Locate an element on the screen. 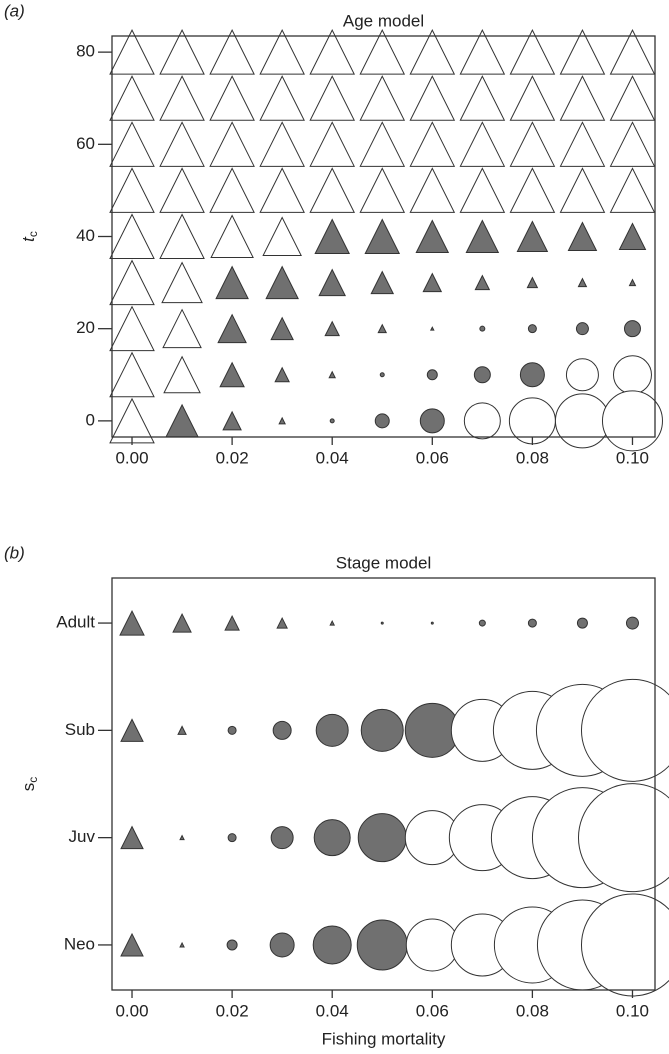 This screenshot has height=1054, width=669. x-tick-label: 0.04 is located at coordinates (332, 457).